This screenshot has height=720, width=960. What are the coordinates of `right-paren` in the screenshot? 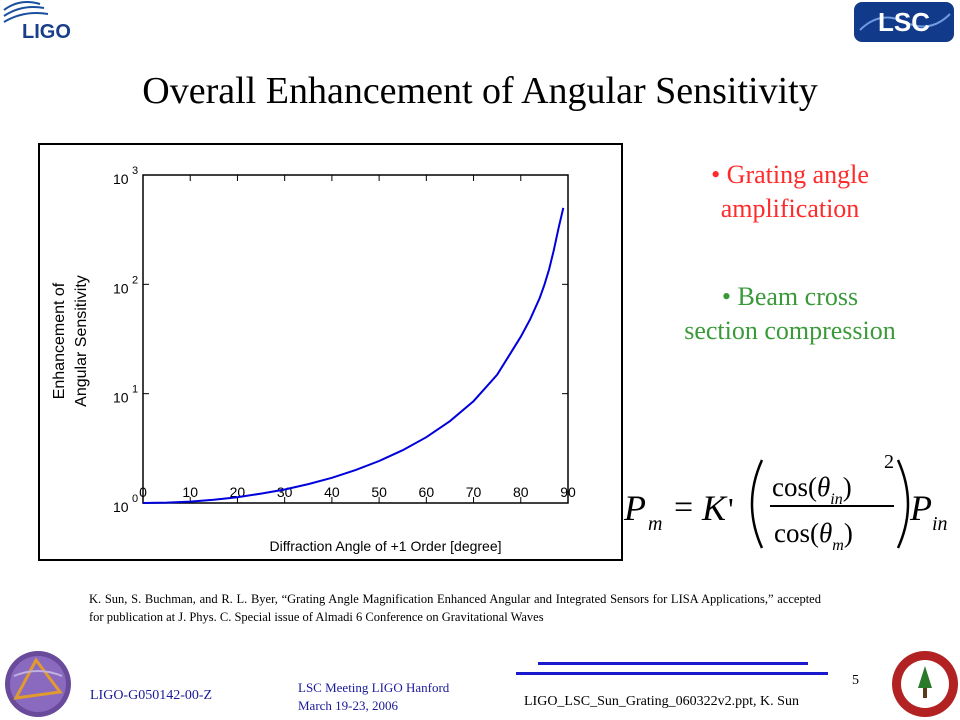 It's located at (903, 504).